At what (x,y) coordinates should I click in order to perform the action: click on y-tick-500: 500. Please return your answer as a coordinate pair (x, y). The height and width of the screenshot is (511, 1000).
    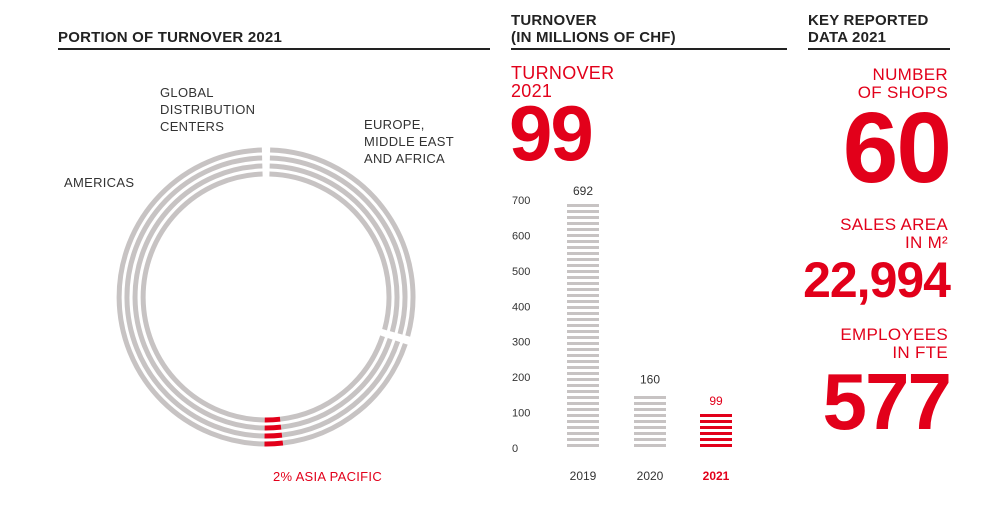
    Looking at the image, I should click on (521, 272).